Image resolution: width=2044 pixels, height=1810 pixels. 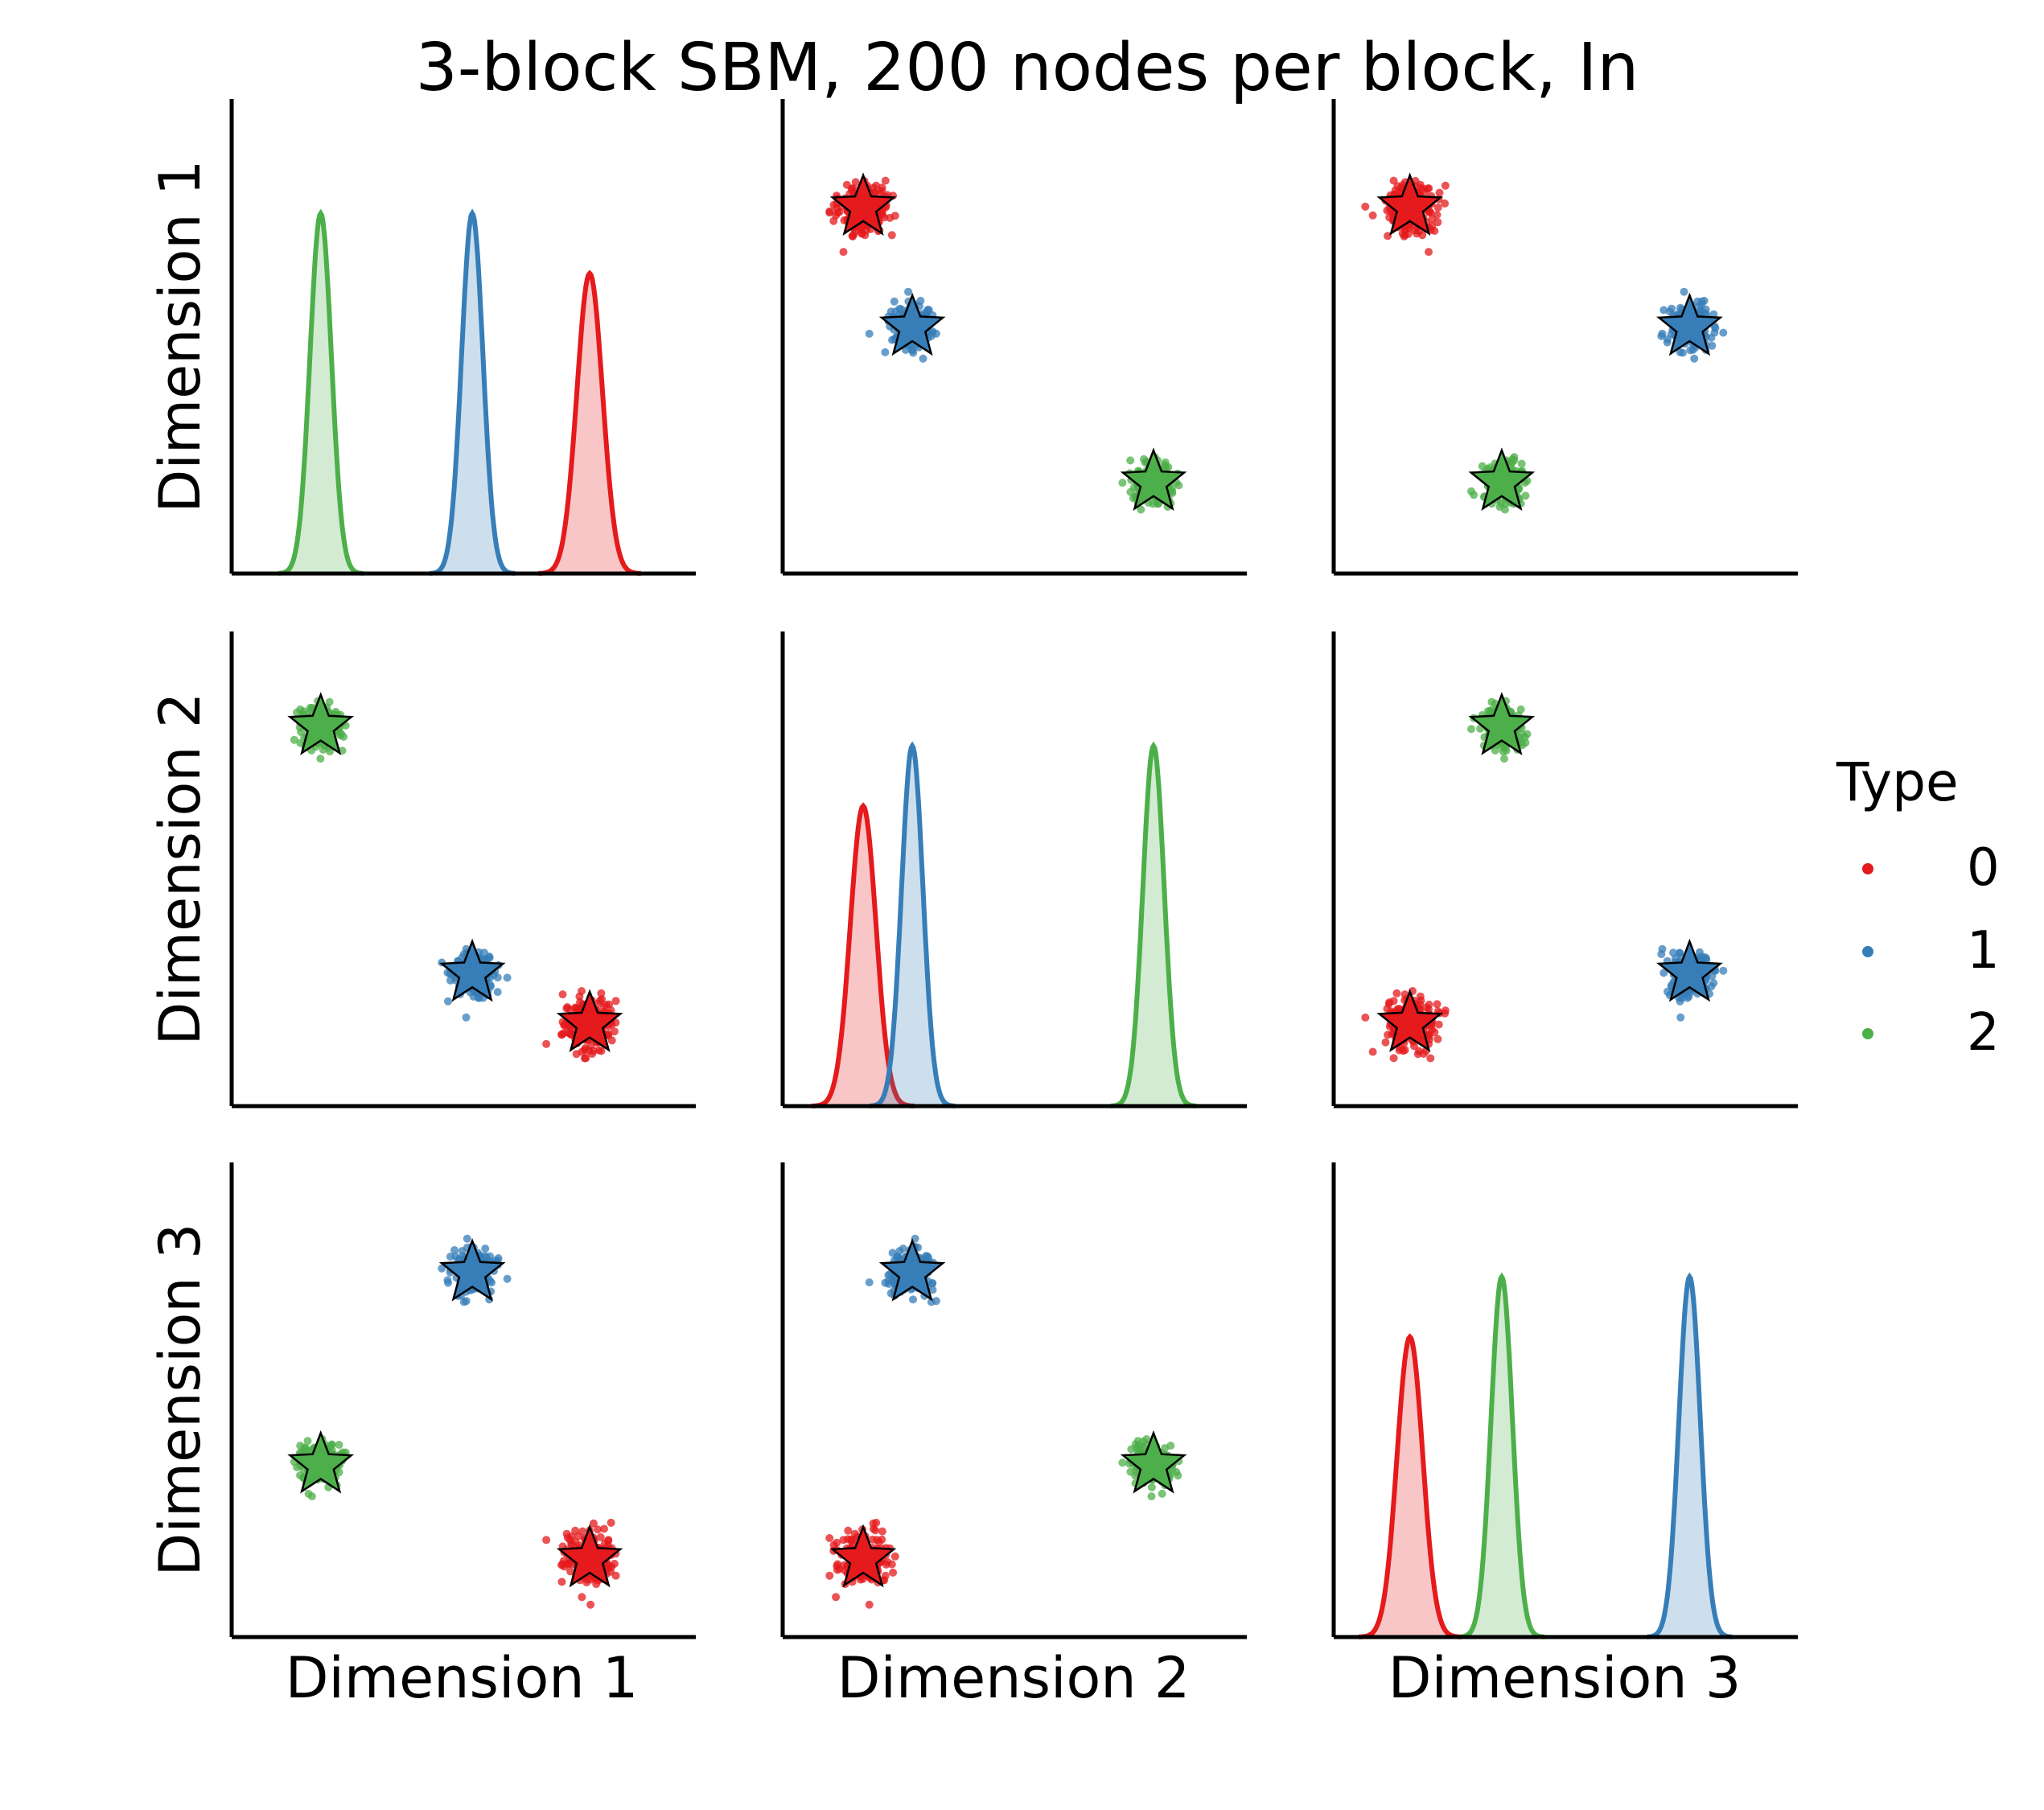 I want to click on panel-r1-c1, so click(x=462, y=337).